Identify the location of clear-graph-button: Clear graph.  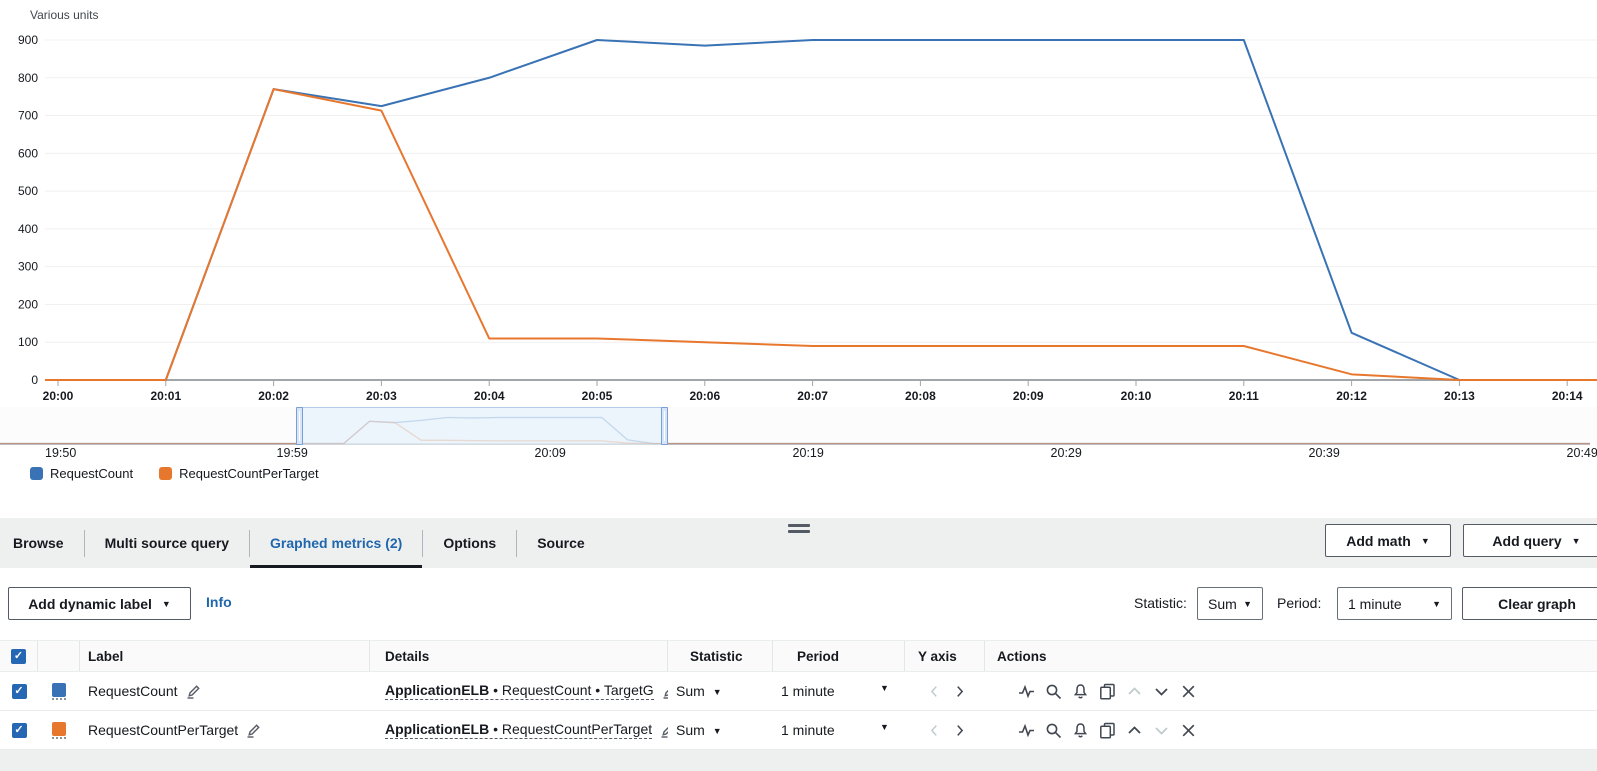
(1529, 603).